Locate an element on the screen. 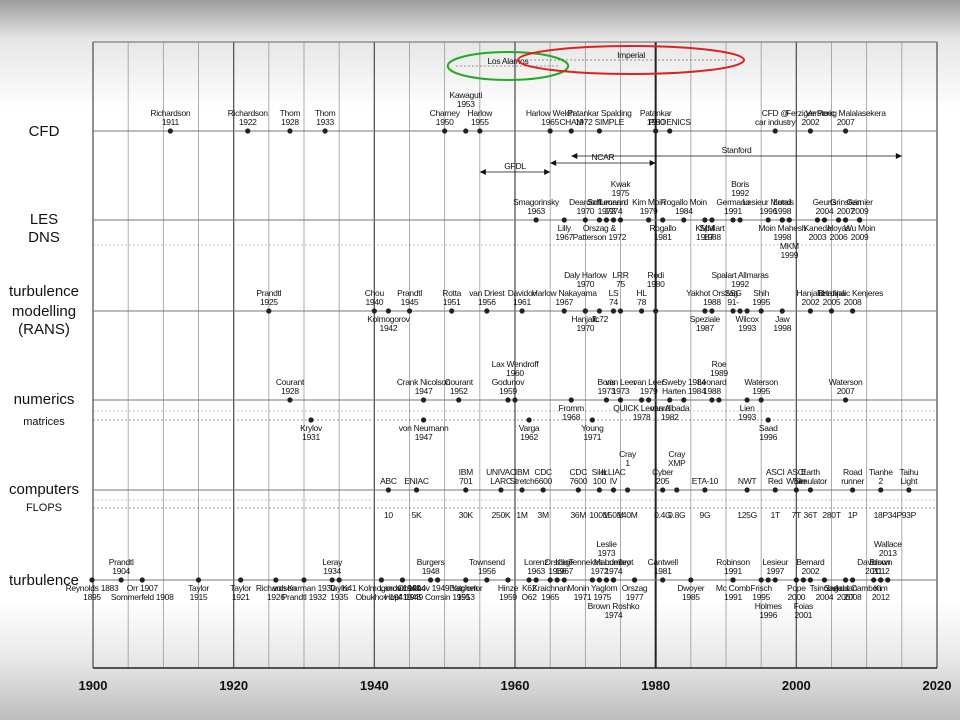 This screenshot has width=960, height=720. event-rans: Jaw 1998 is located at coordinates (782, 320).